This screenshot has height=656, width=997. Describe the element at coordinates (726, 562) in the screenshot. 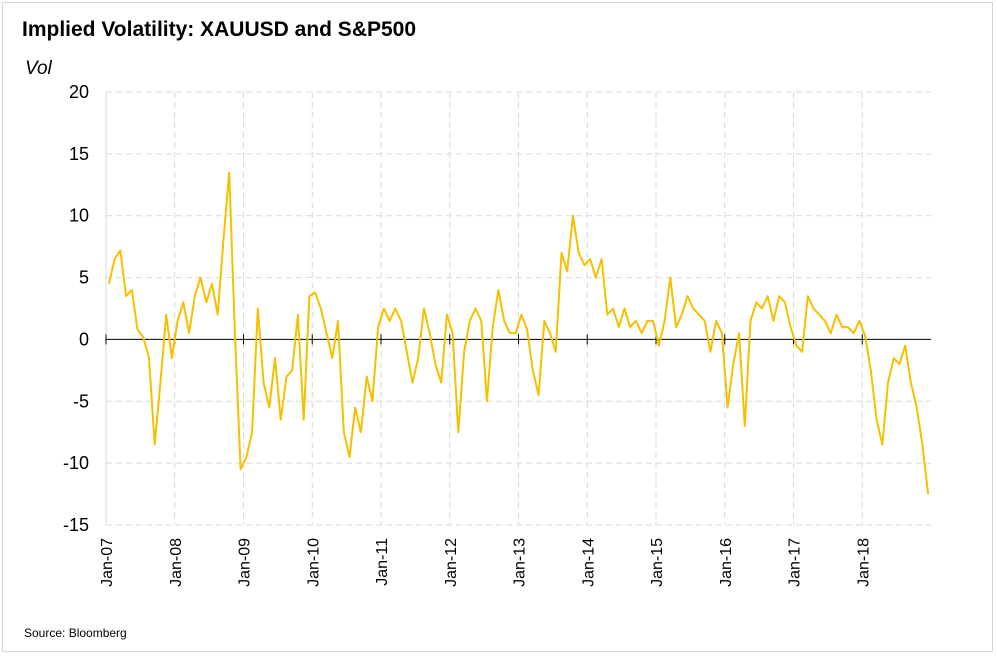

I see `x-tick-label: Jan-16` at that location.